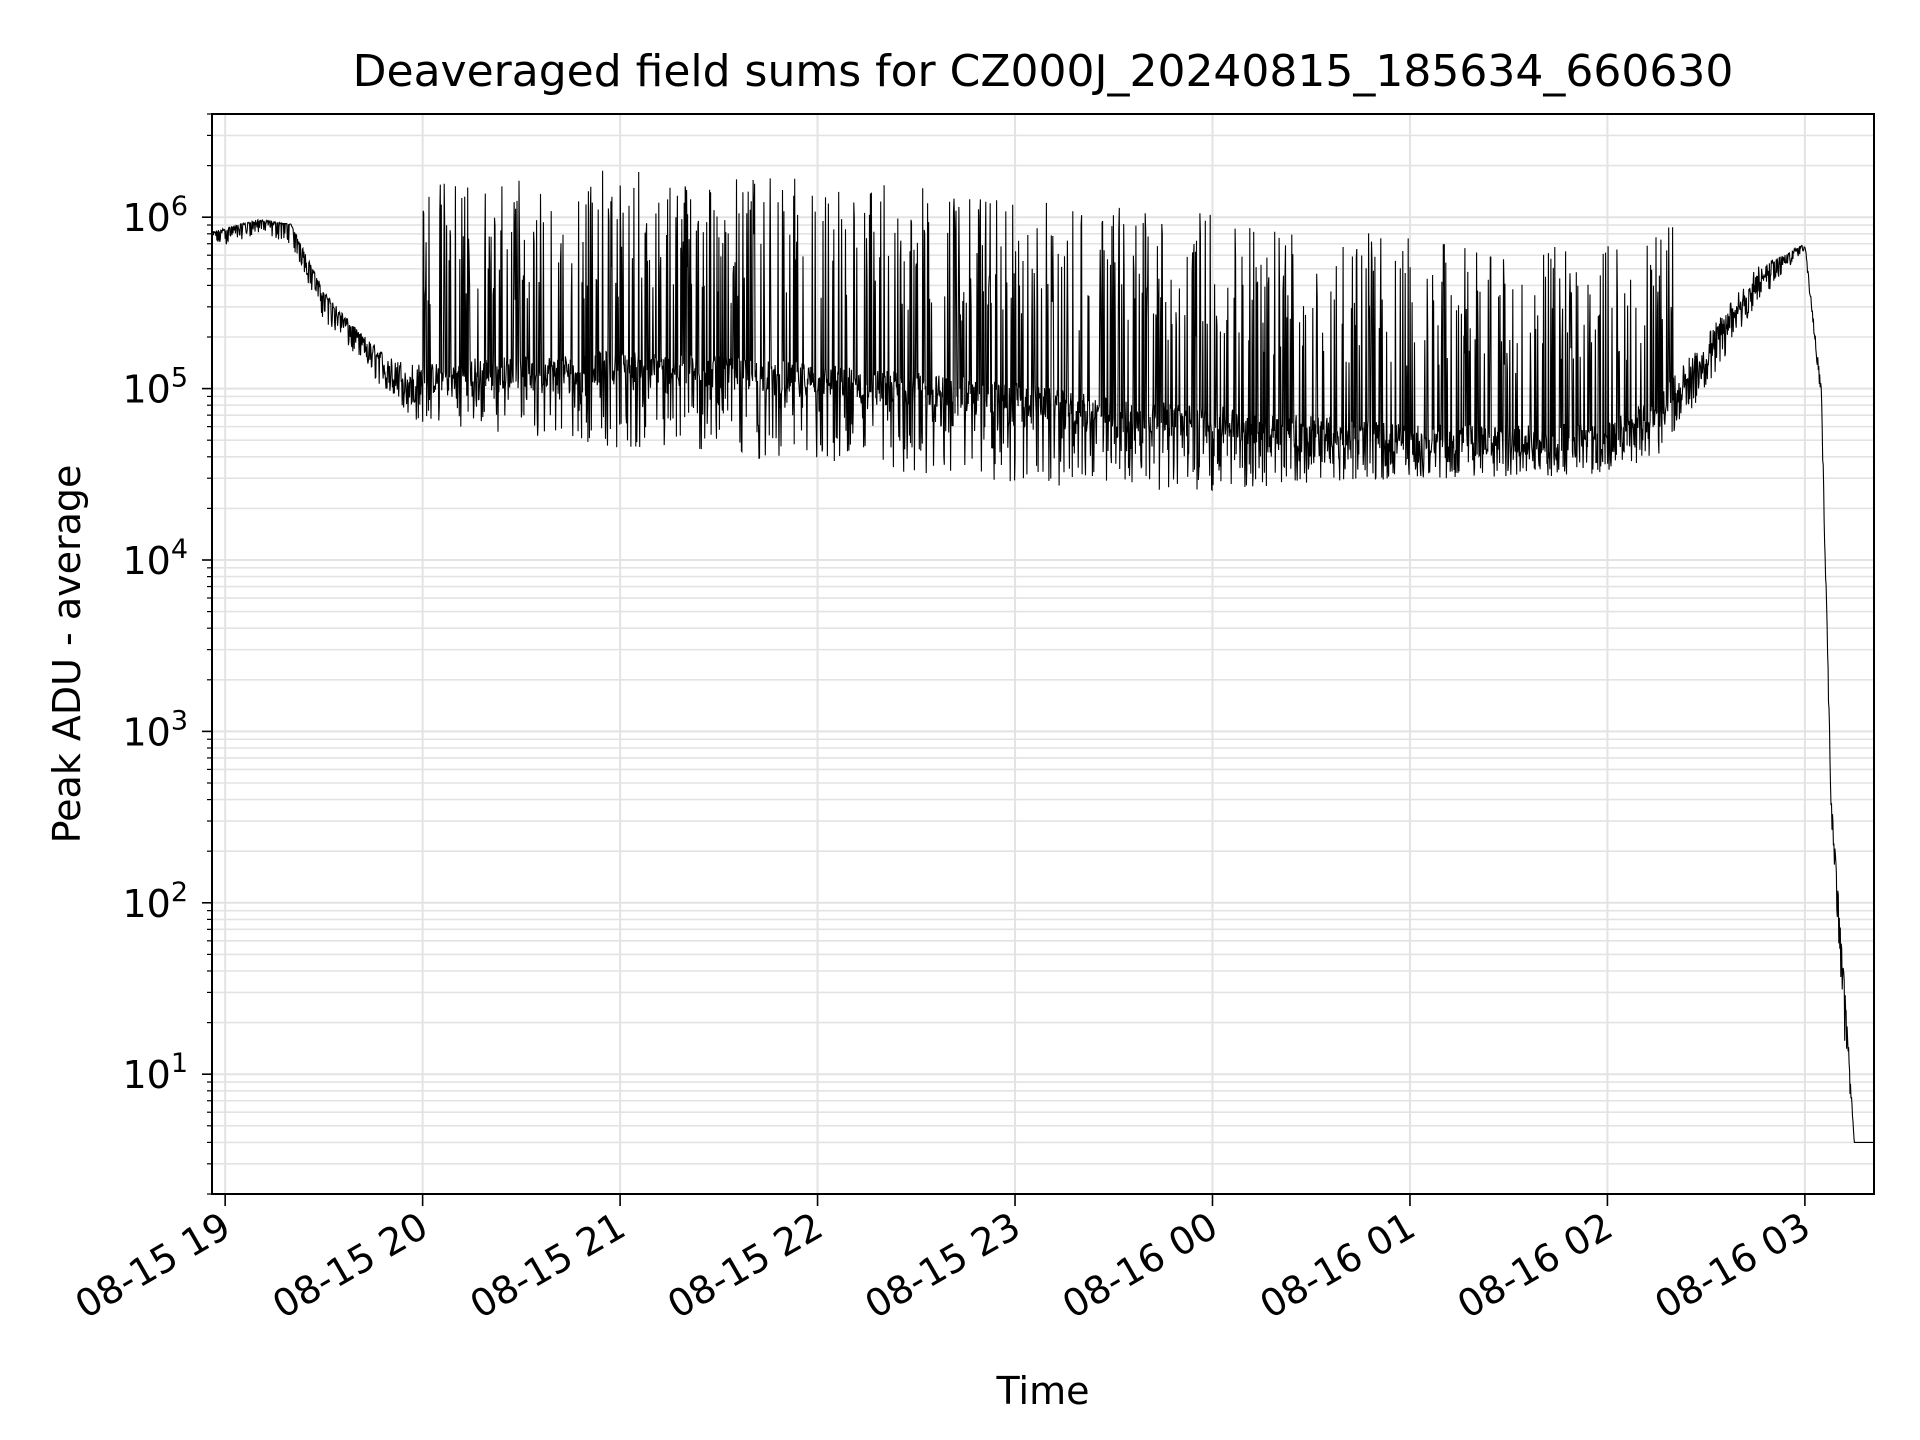  I want to click on x-tick-label: 08-16 01, so click(1337, 1266).